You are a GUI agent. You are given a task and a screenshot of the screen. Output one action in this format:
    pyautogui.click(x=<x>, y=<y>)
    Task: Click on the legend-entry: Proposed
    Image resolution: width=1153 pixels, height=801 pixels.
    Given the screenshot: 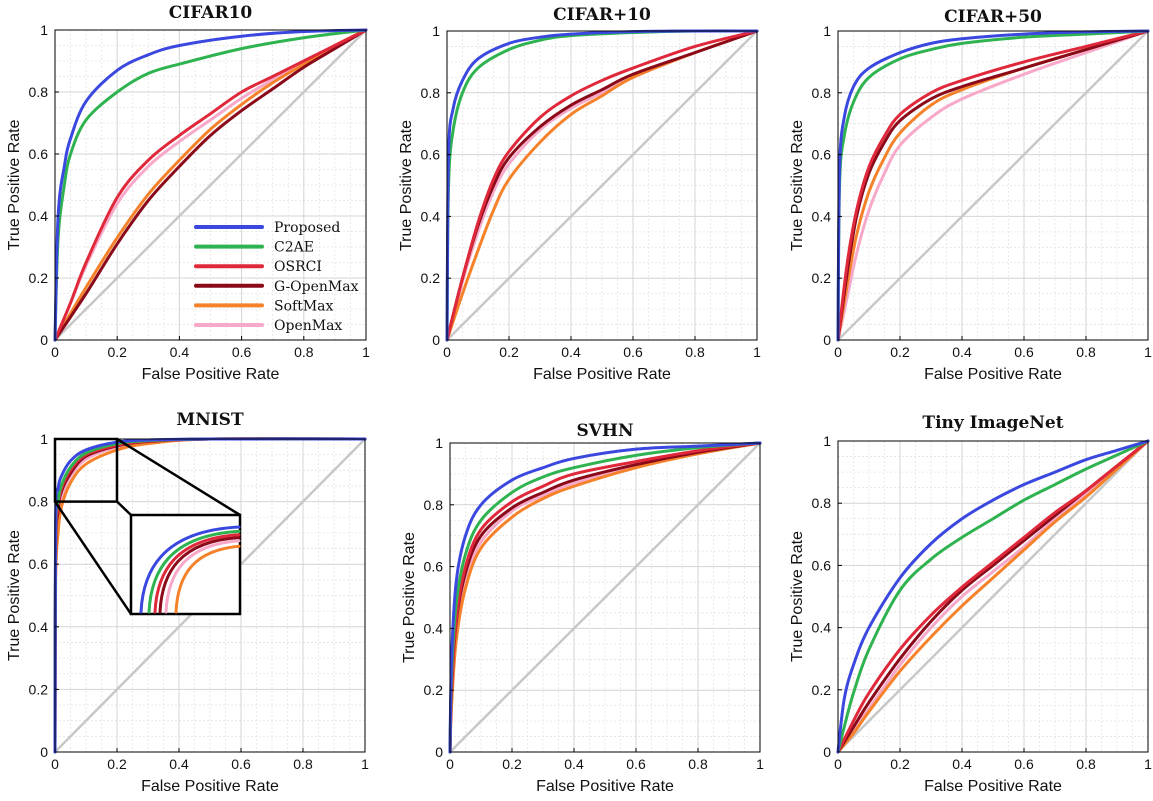 What is the action you would take?
    pyautogui.click(x=307, y=228)
    